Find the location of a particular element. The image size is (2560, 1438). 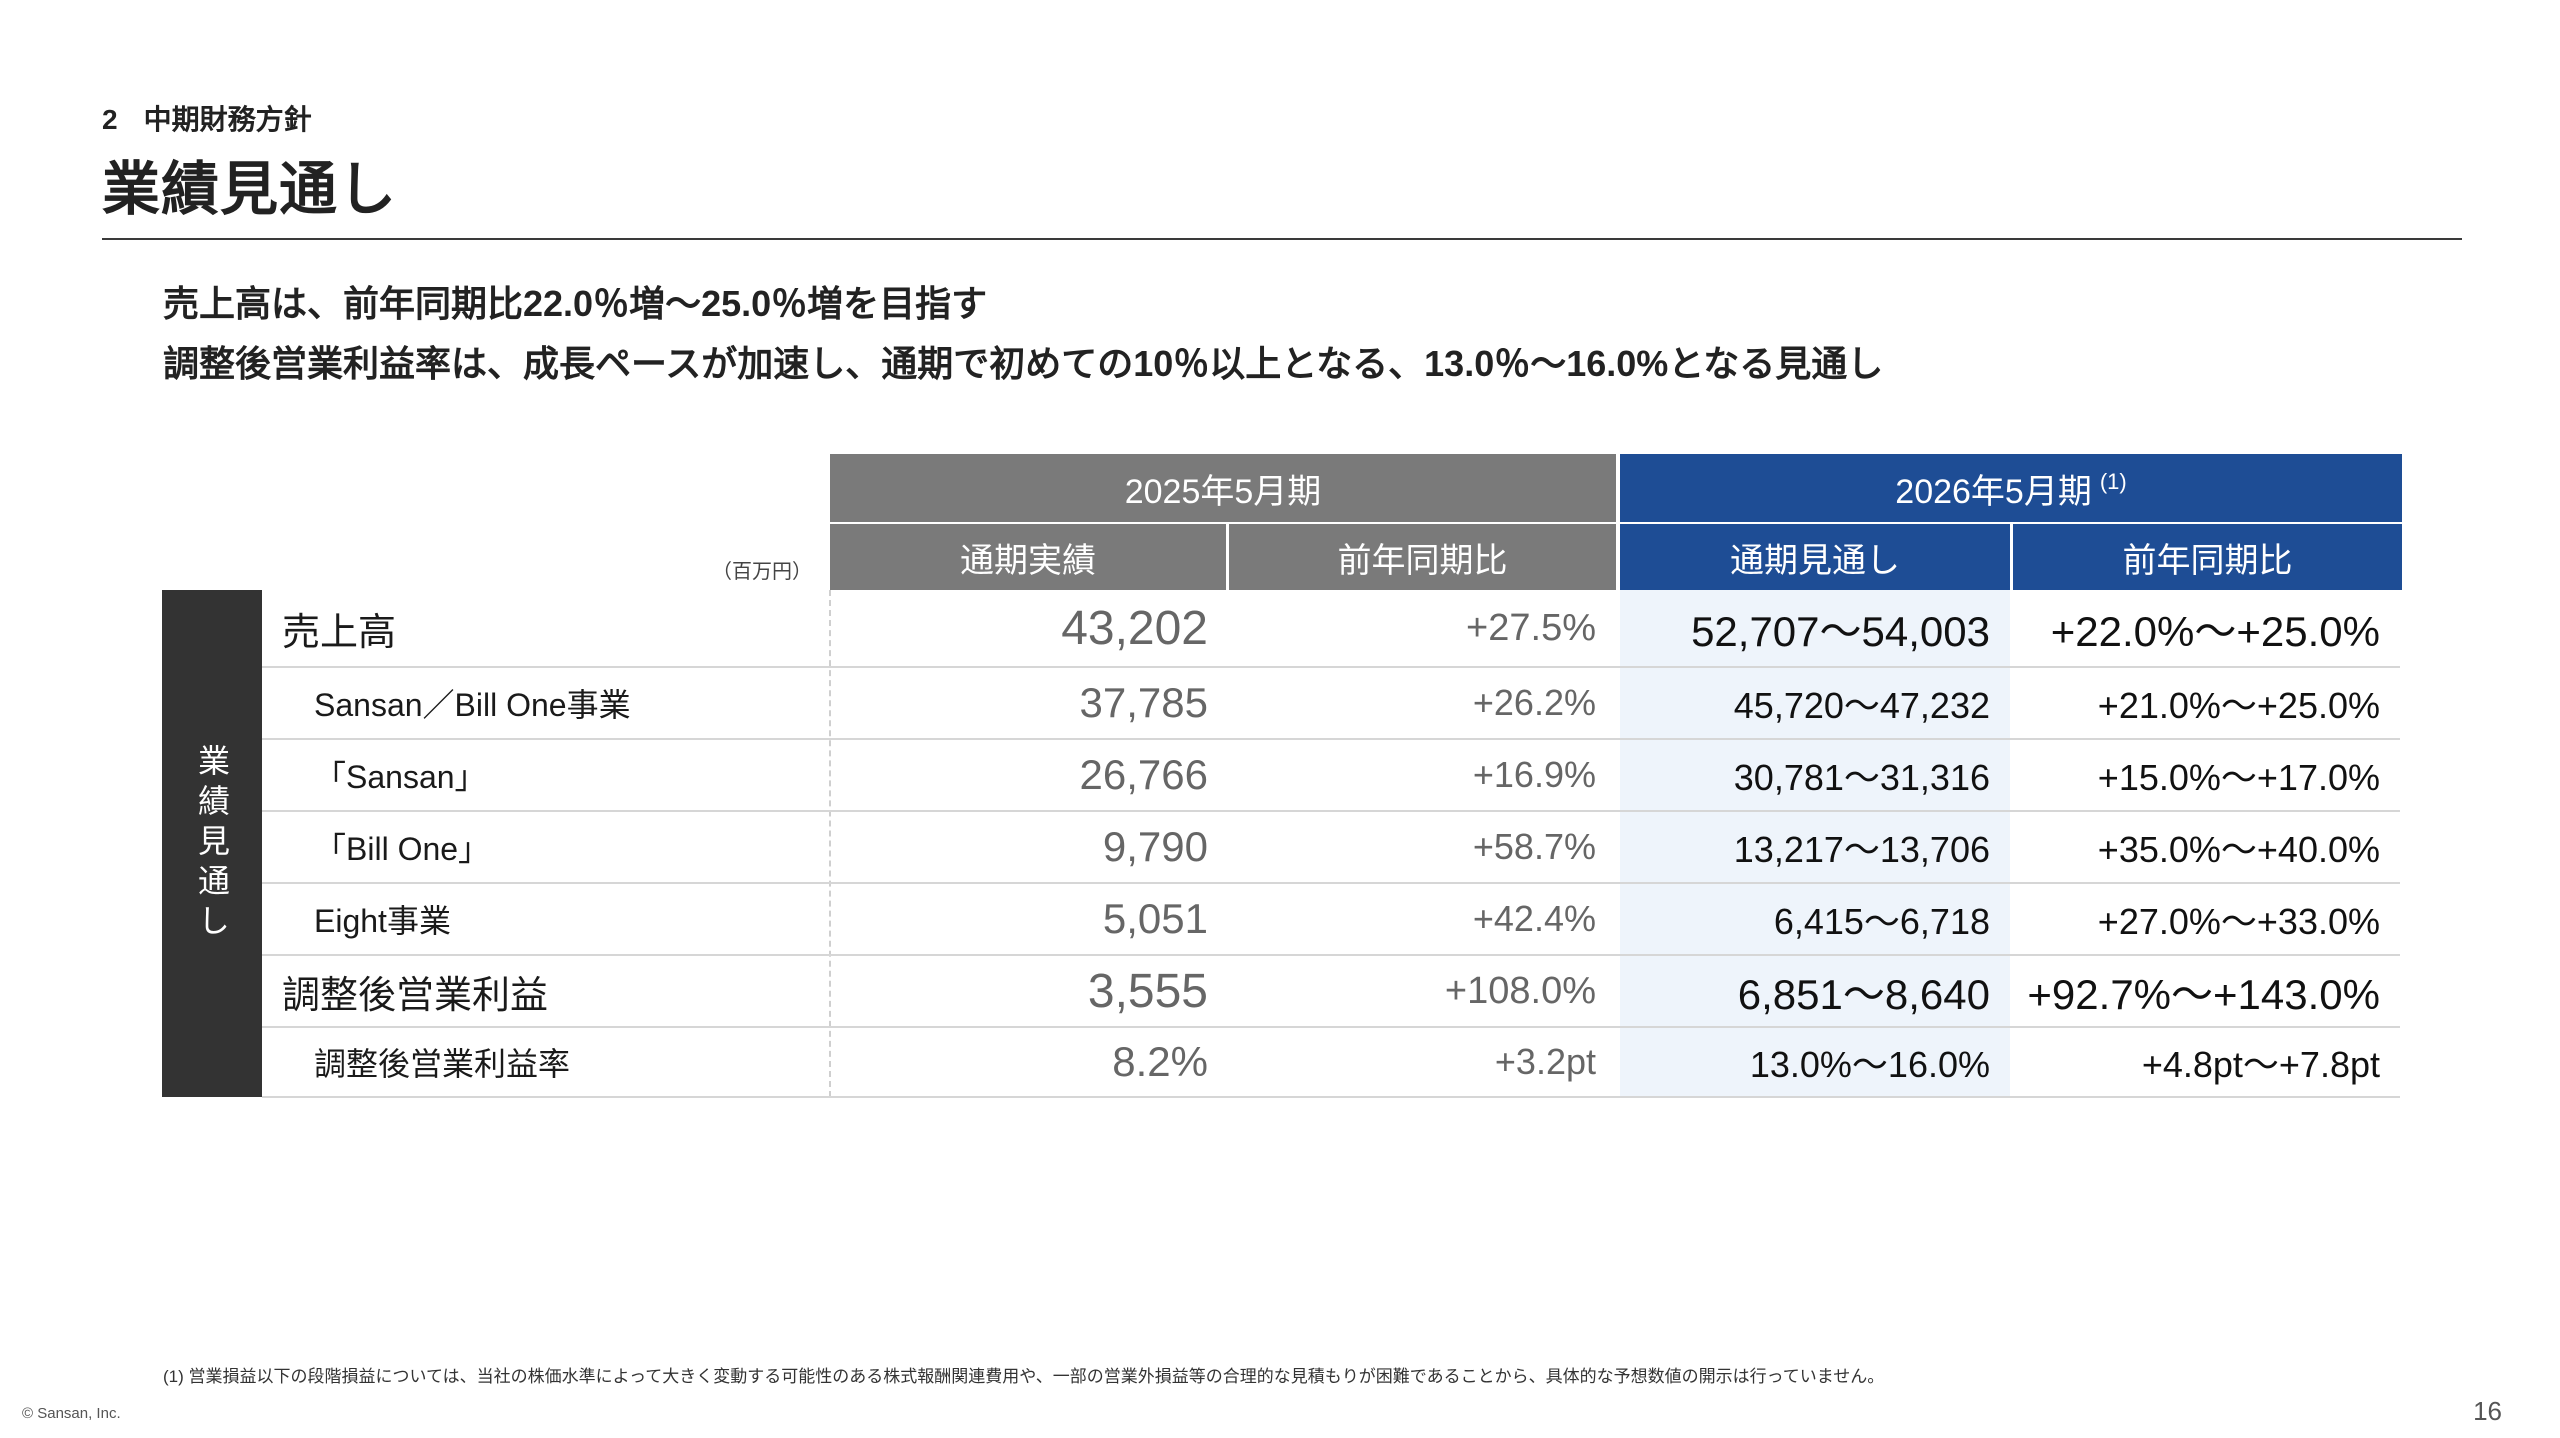

title-divider is located at coordinates (1282, 239).